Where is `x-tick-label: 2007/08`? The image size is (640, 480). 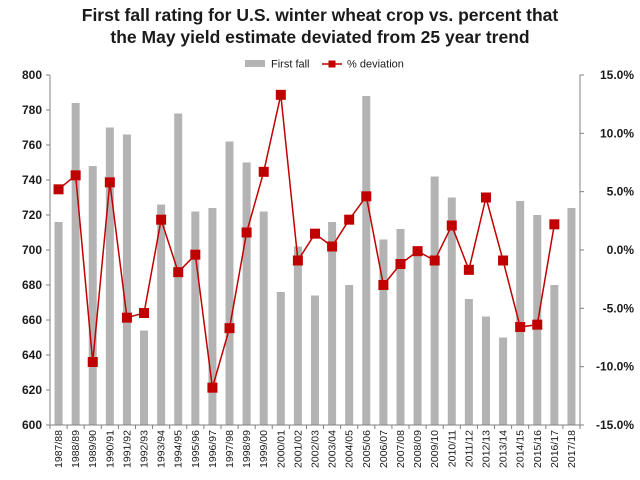 x-tick-label: 2007/08 is located at coordinates (401, 449).